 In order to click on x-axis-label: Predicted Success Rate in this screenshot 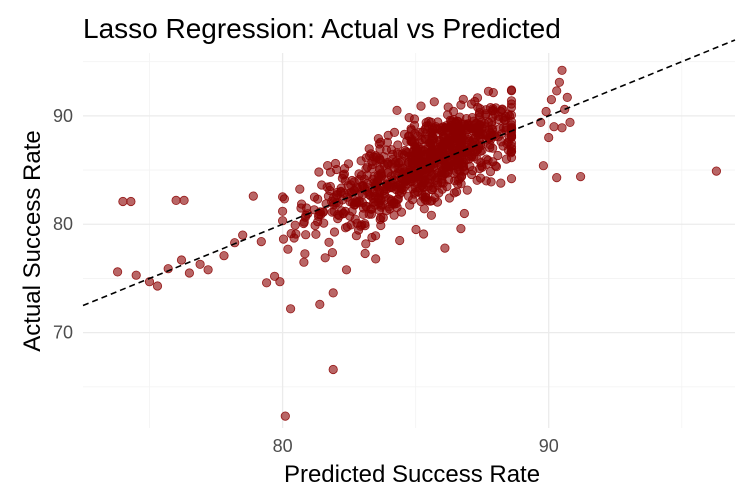, I will do `click(412, 474)`.